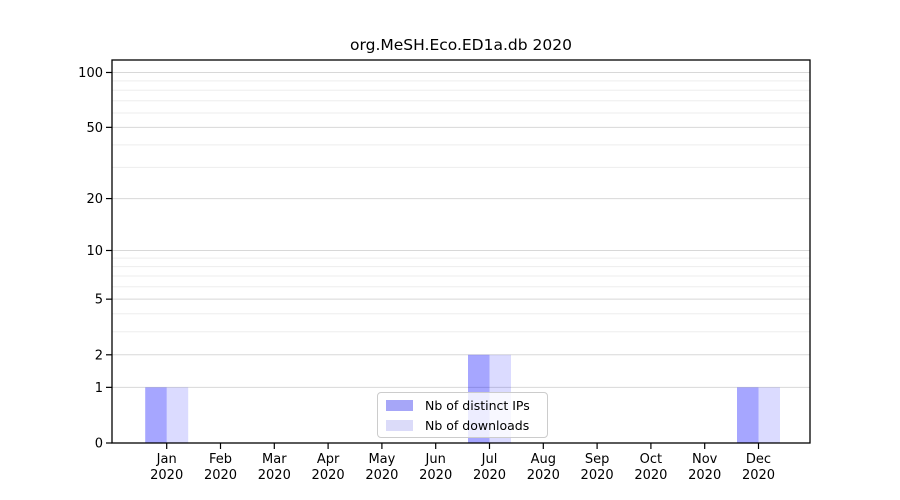 The width and height of the screenshot is (900, 500). Describe the element at coordinates (399, 425) in the screenshot. I see `legend-swatch-downloads` at that location.